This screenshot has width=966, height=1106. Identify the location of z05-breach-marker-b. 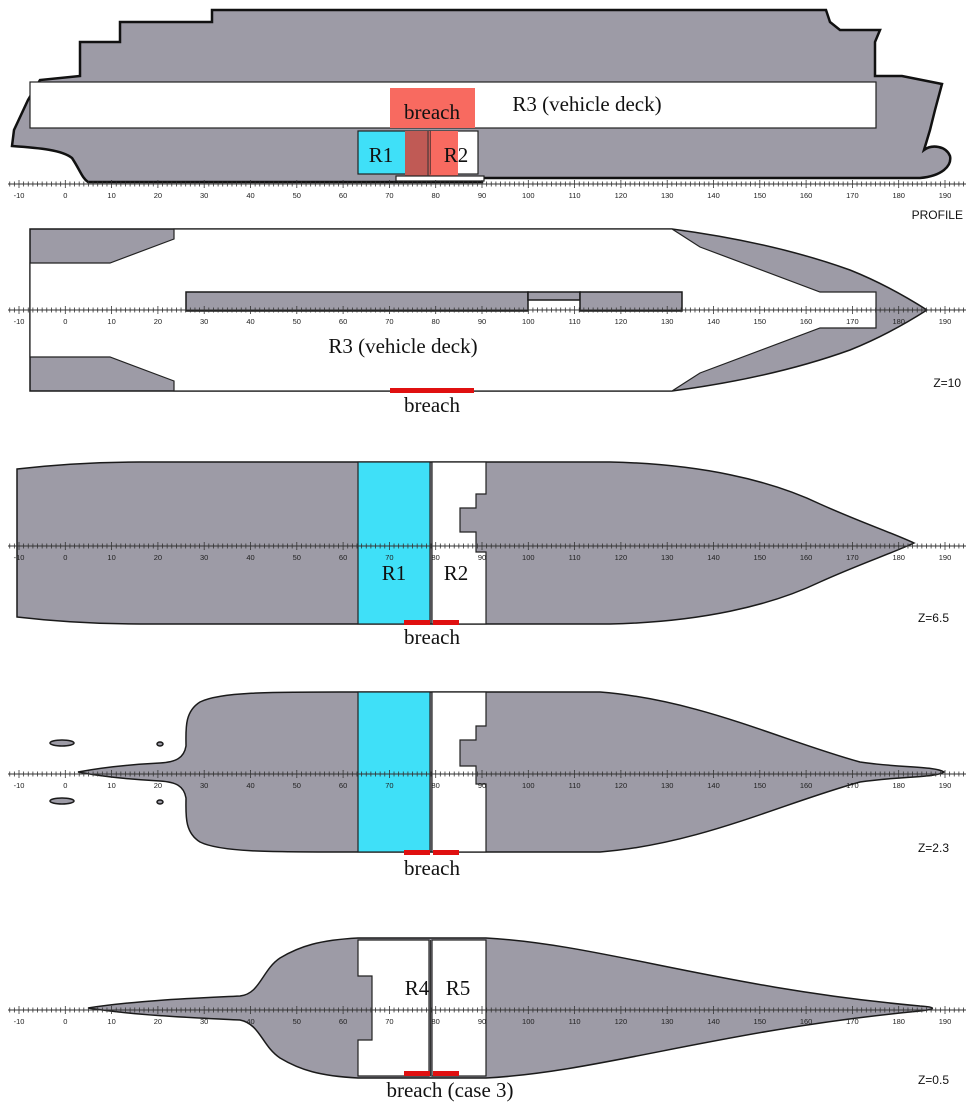
(446, 1073).